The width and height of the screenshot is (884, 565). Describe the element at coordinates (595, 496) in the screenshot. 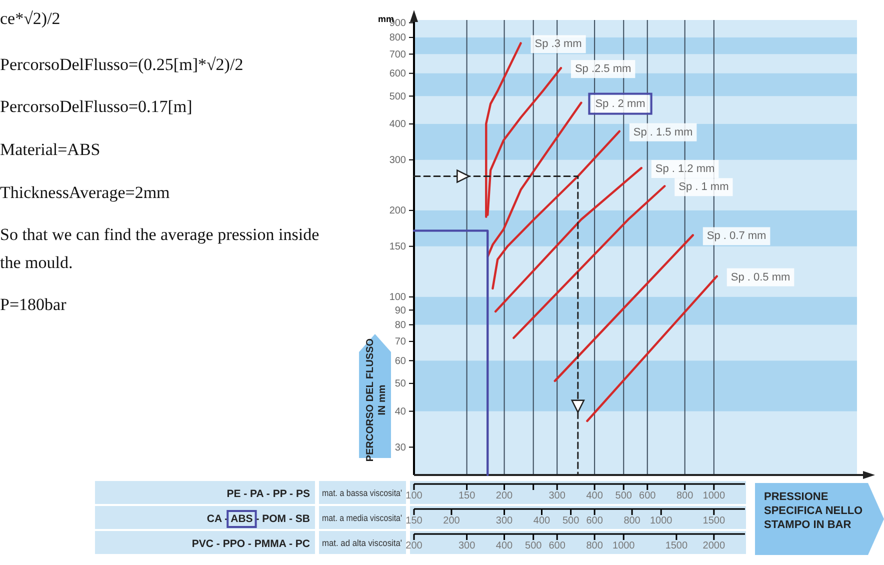

I see `x-tick-label: 400` at that location.